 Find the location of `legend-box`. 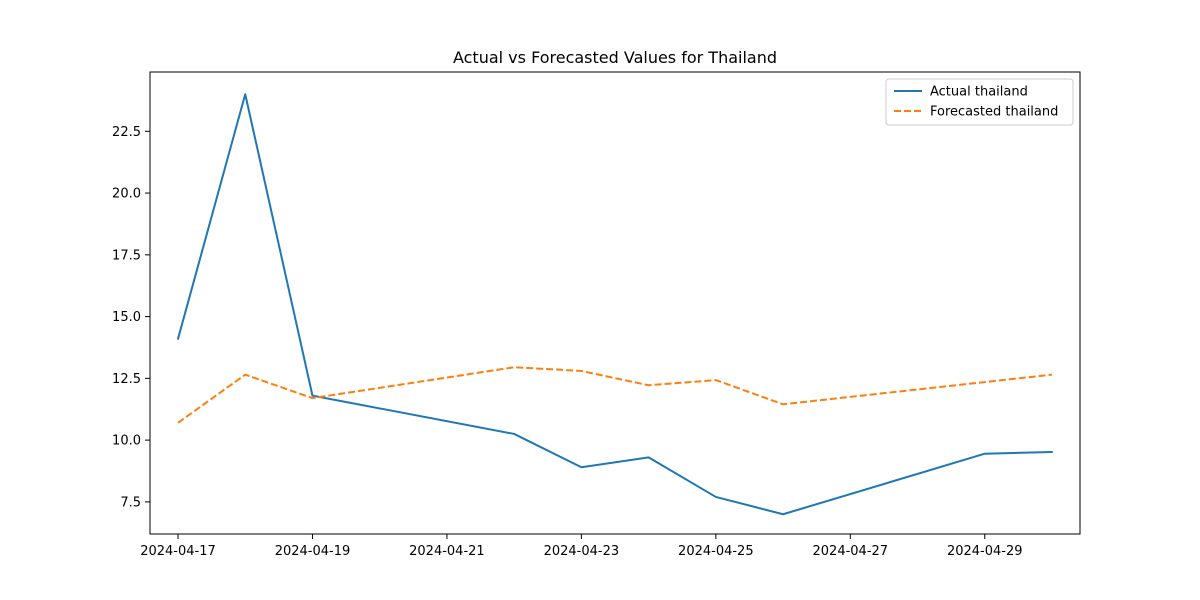

legend-box is located at coordinates (979, 102).